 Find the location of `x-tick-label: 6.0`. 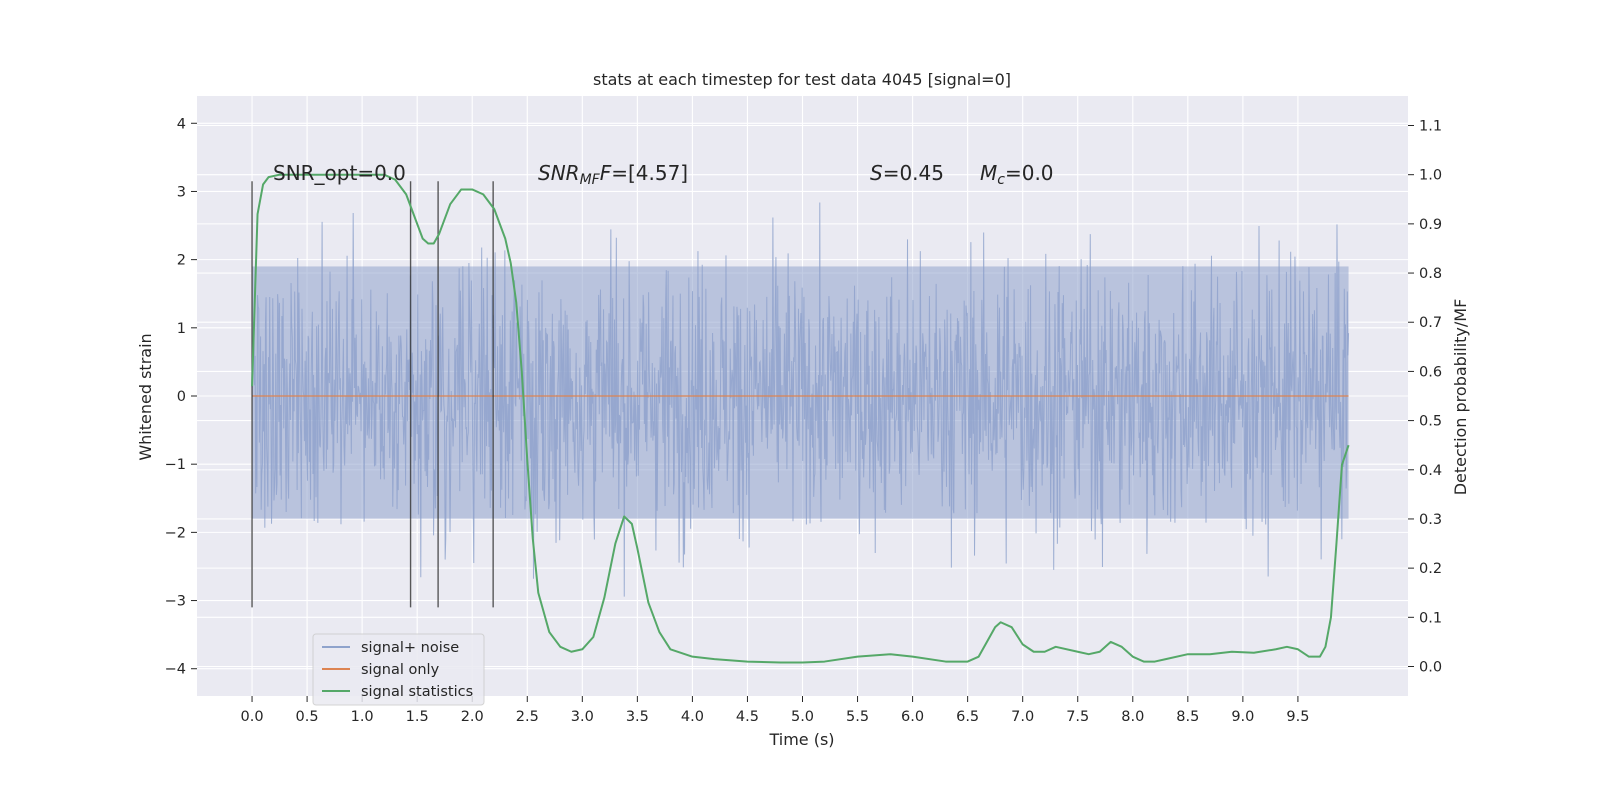

x-tick-label: 6.0 is located at coordinates (912, 717).